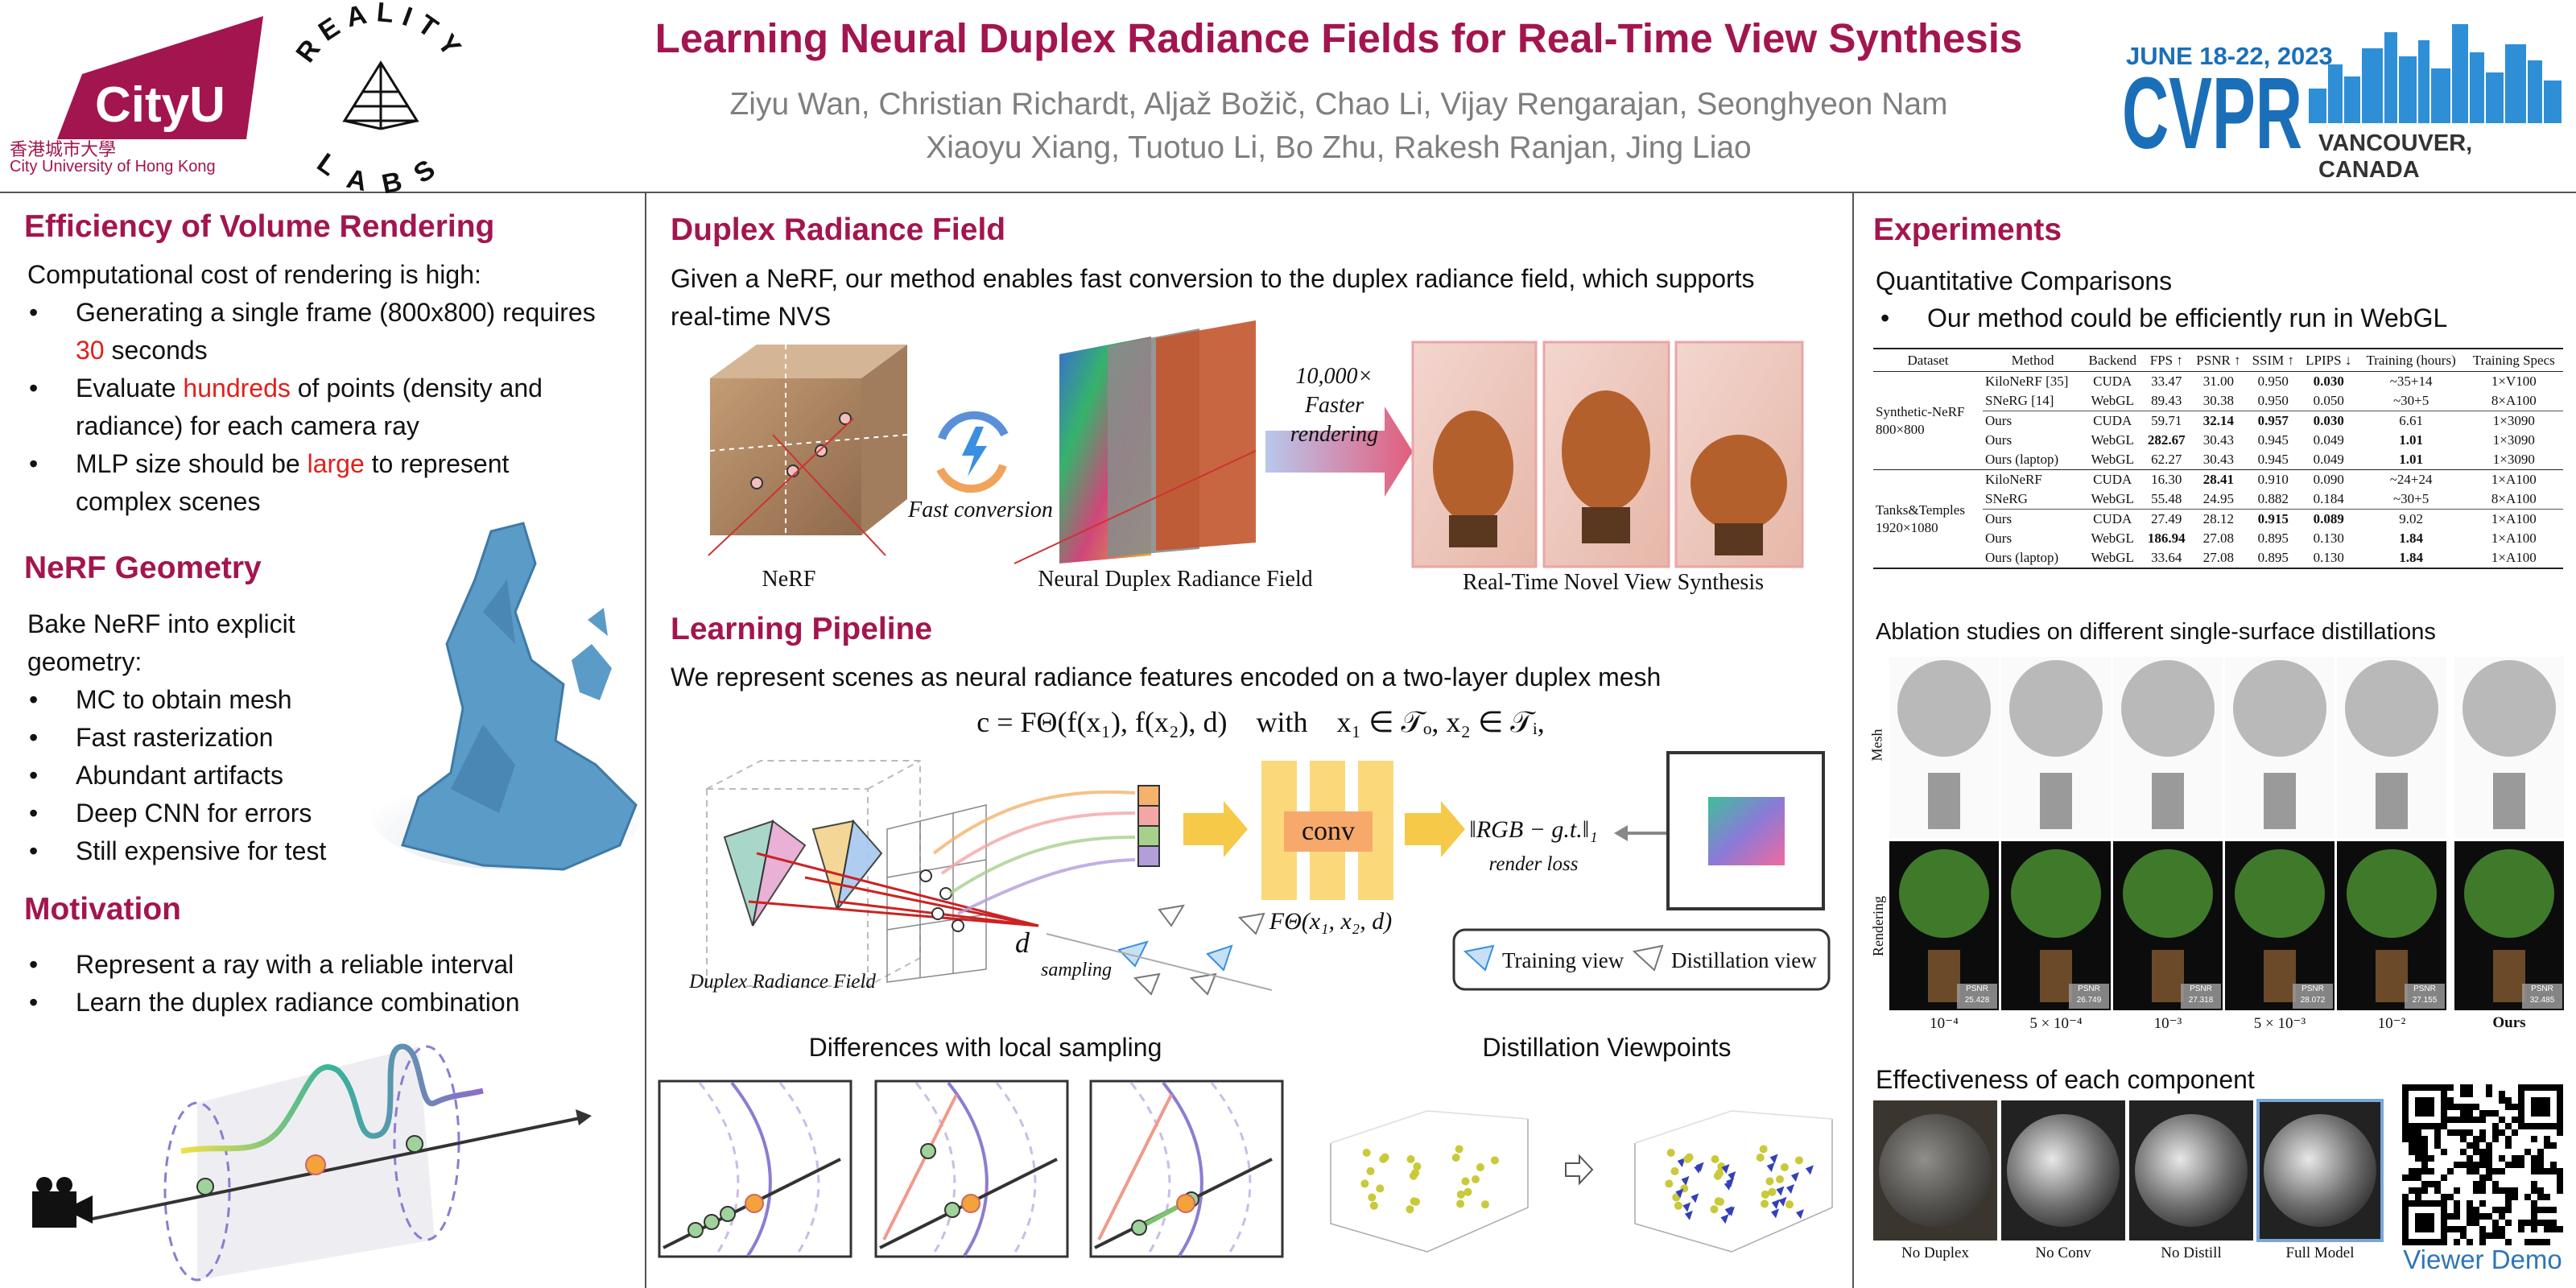  I want to click on figure-label: NeRF, so click(789, 579).